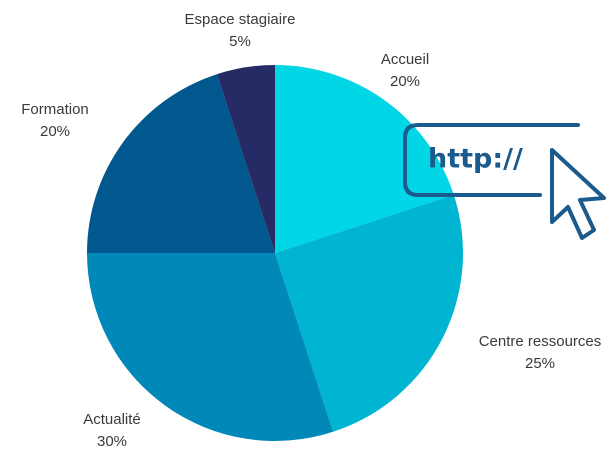 This screenshot has height=449, width=607. I want to click on slice-value-label: 25%, so click(540, 363).